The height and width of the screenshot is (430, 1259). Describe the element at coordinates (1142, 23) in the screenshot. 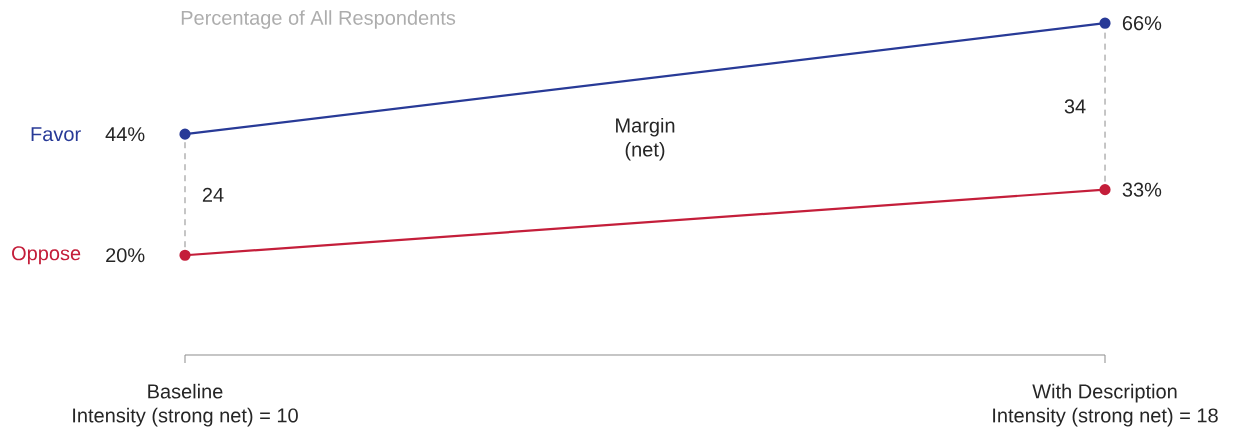

I see `data-label: 66%` at that location.